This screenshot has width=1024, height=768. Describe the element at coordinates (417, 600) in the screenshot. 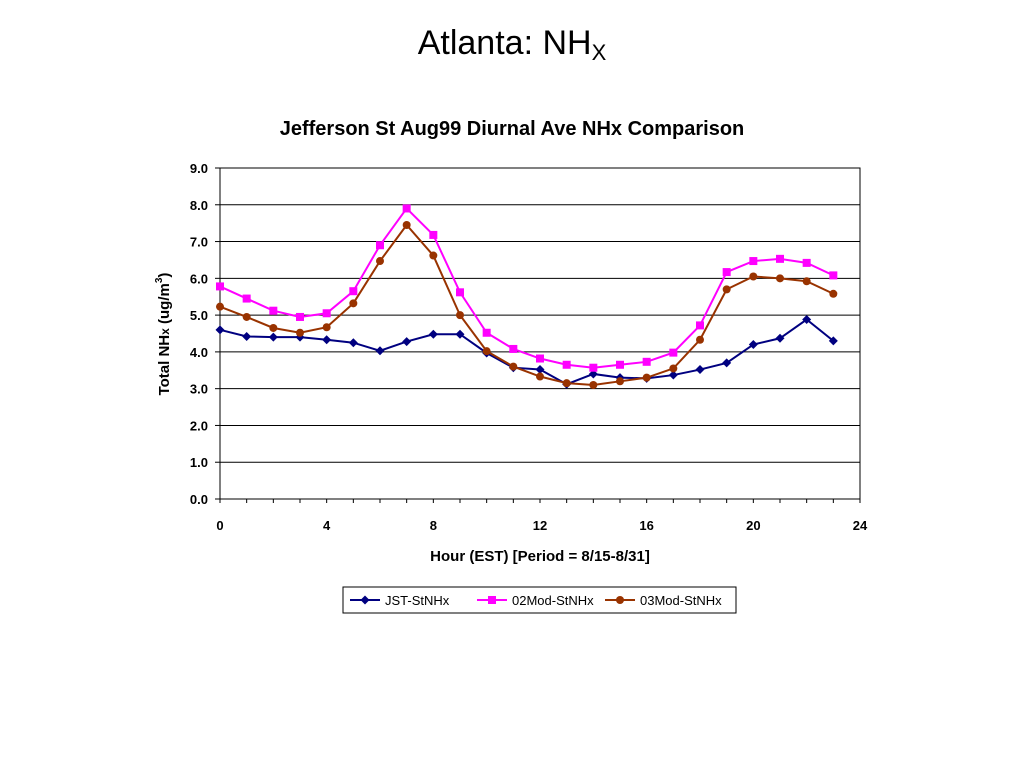

I see `legend-label: JST-StNHx` at that location.